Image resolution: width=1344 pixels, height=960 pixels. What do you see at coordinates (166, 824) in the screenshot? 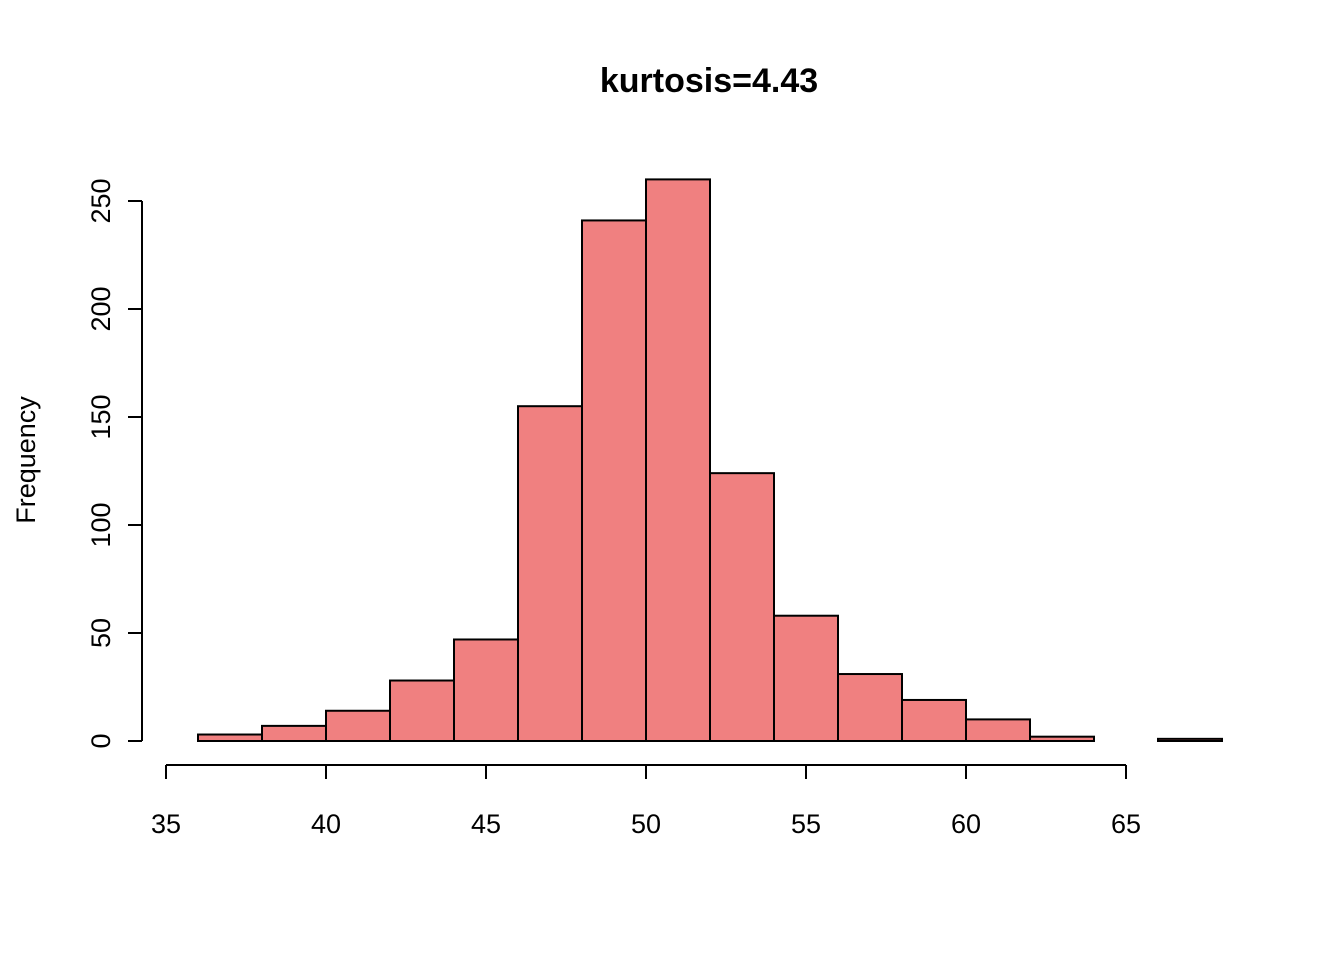
I see `x-tick-label: 35` at bounding box center [166, 824].